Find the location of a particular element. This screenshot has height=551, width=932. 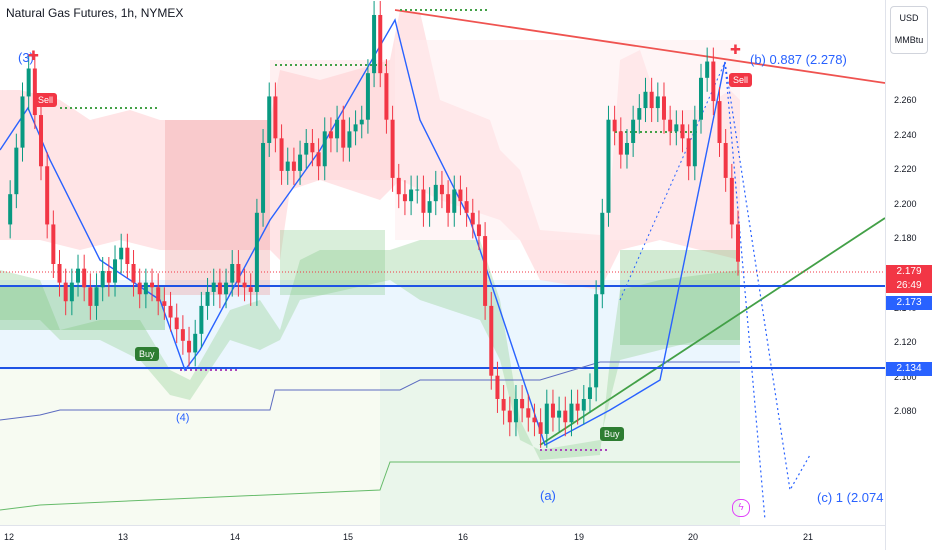

plus-icon-red-2: ✚ is located at coordinates (735, 49).